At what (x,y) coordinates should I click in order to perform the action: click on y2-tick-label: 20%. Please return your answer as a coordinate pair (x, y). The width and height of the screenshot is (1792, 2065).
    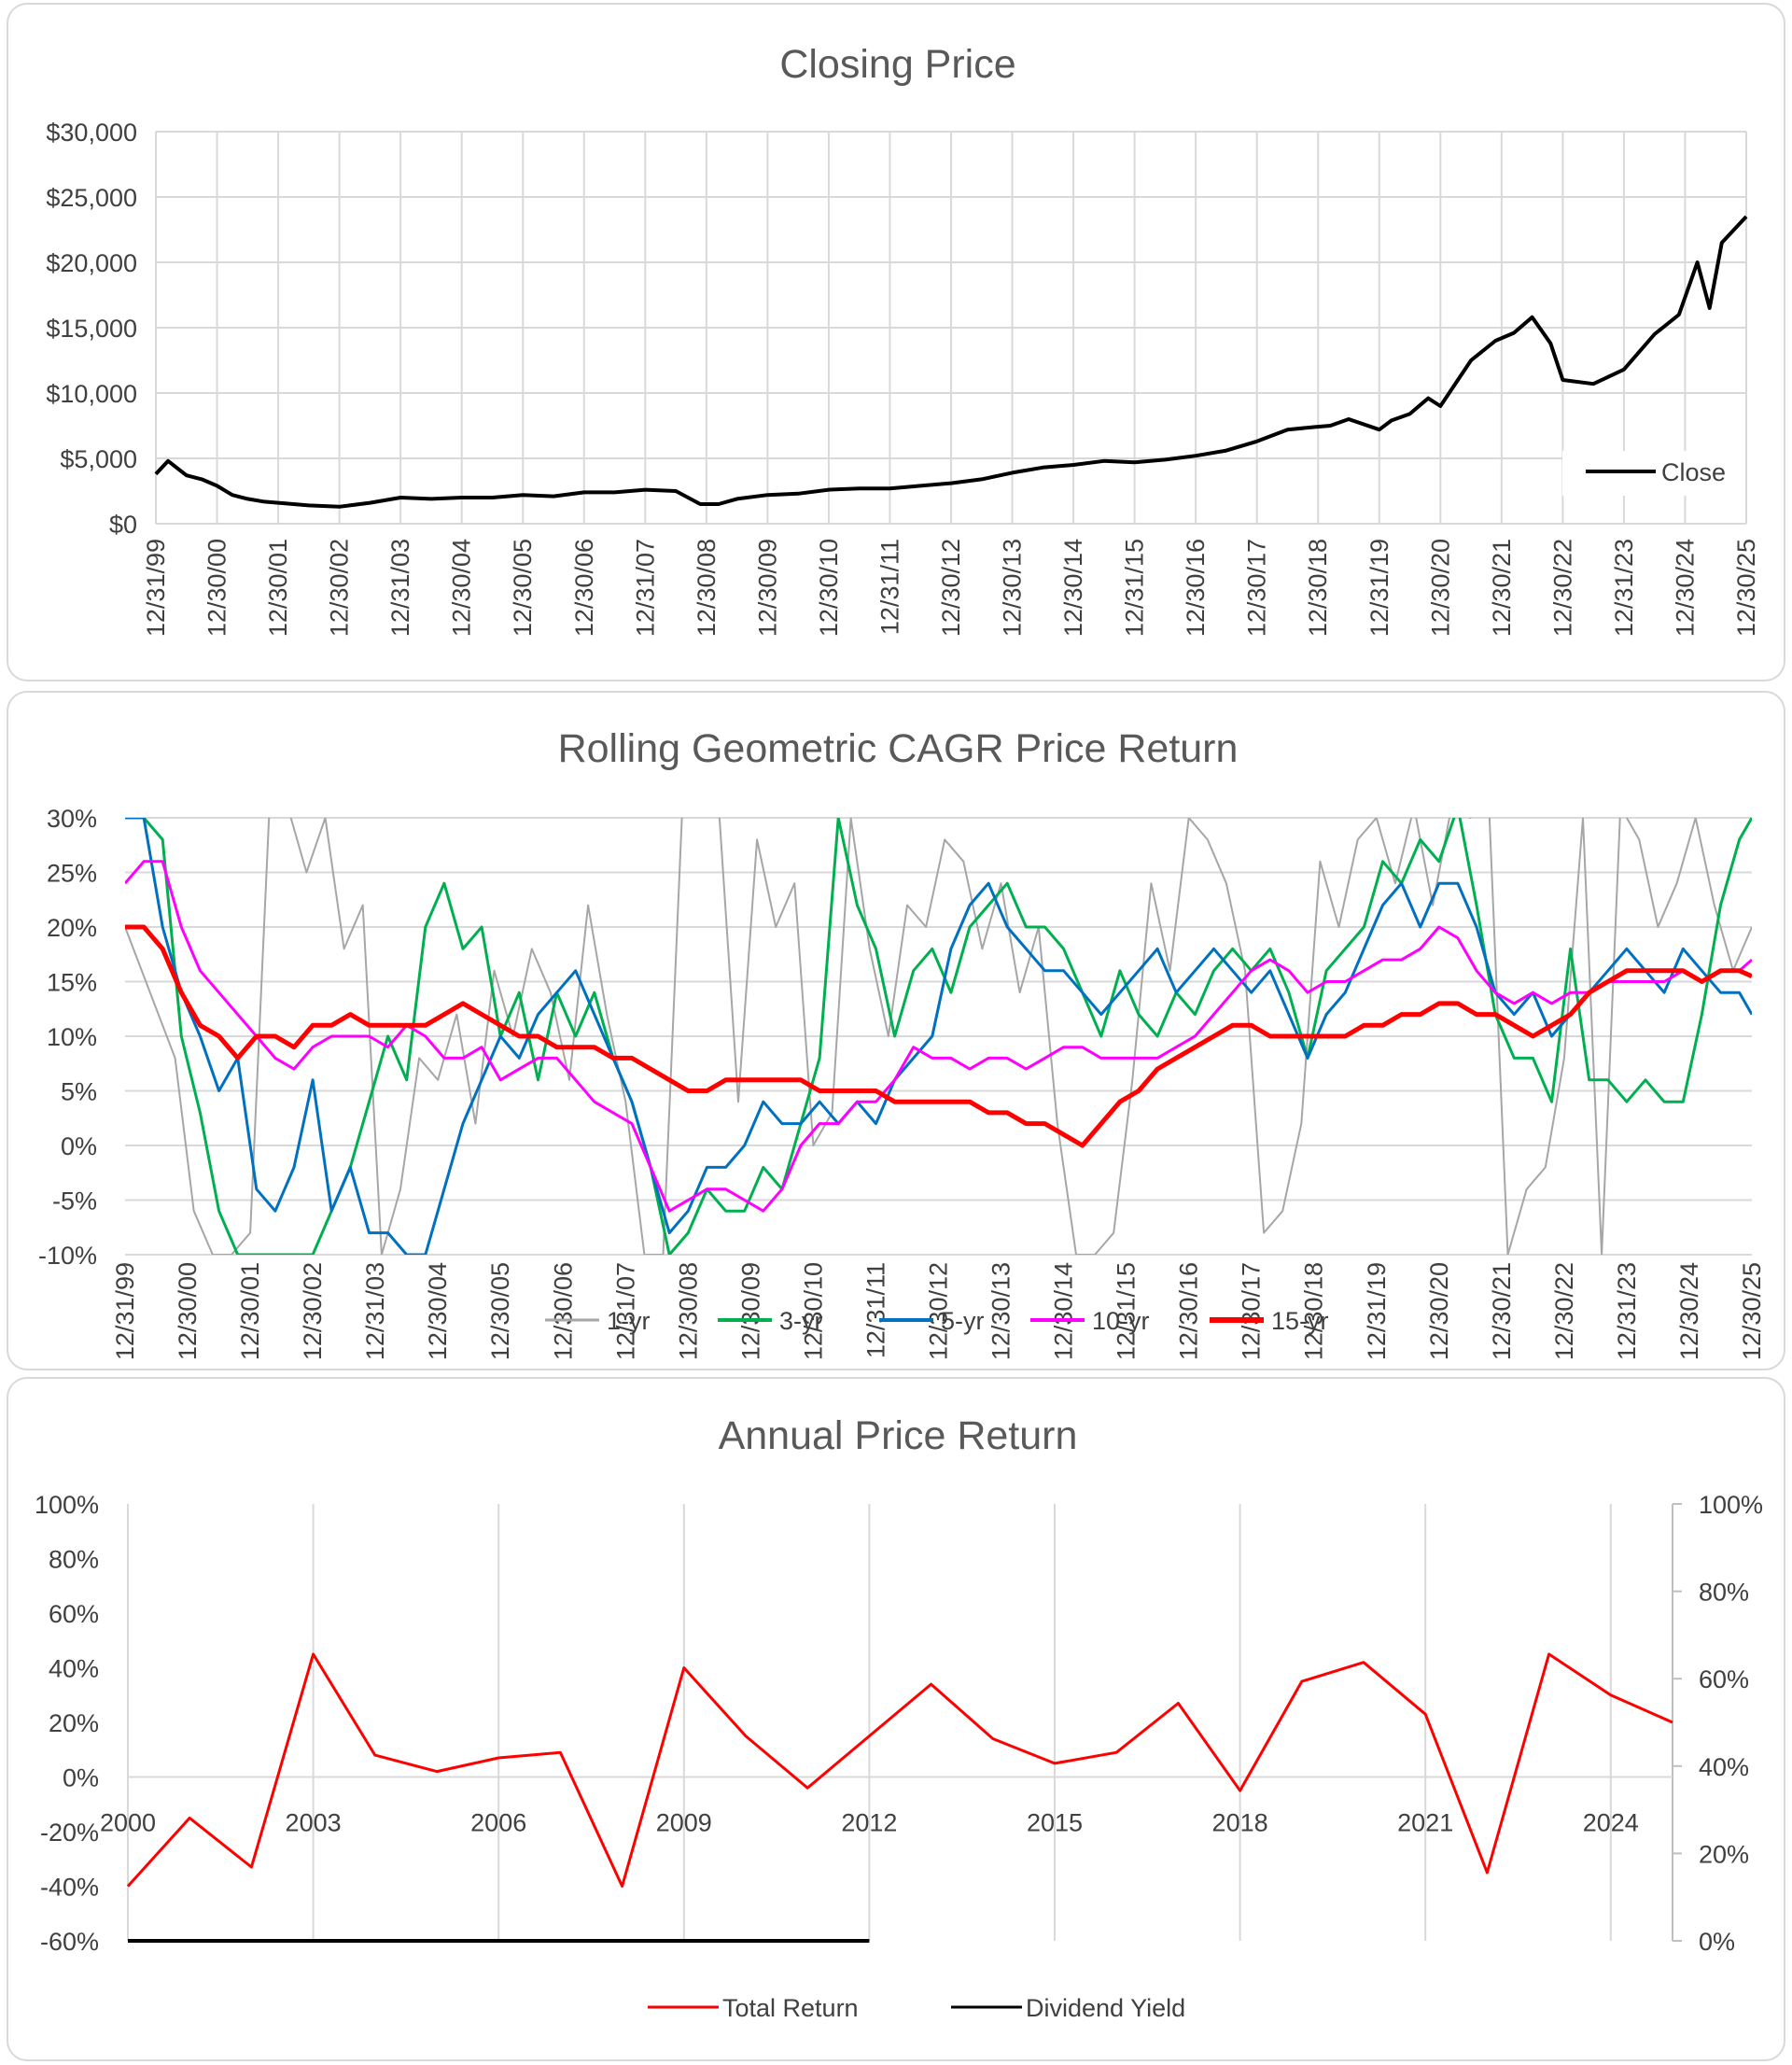
    Looking at the image, I should click on (1724, 1854).